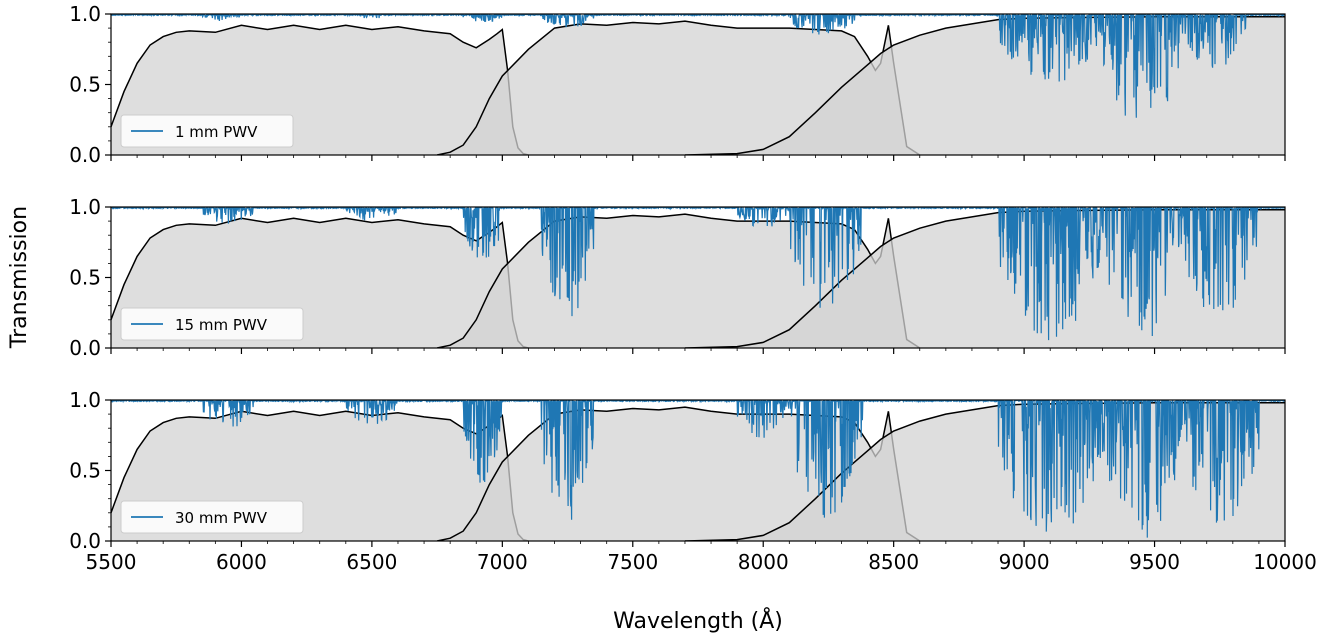  What do you see at coordinates (502, 562) in the screenshot?
I see `x-tick-label: 7000` at bounding box center [502, 562].